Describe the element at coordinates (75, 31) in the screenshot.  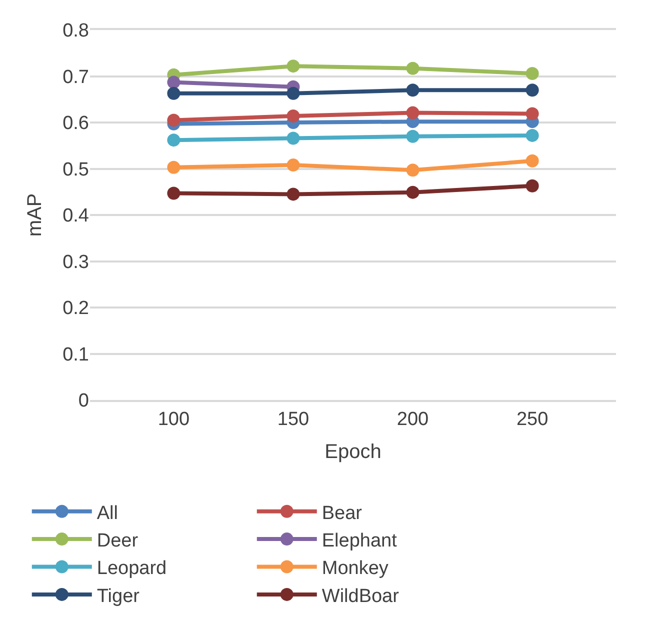
I see `y-tick-label: 0.8` at that location.